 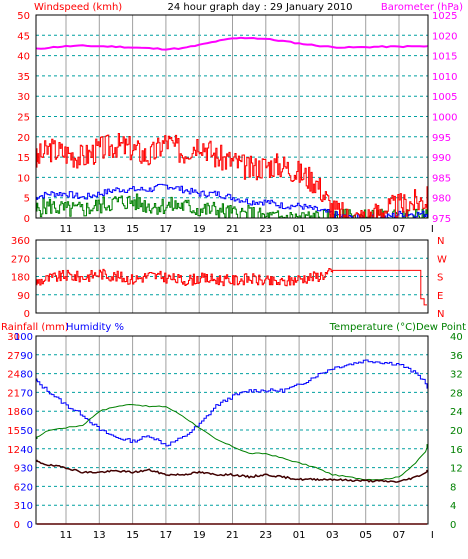 What do you see at coordinates (265, 229) in the screenshot?
I see `x-tick-label: 23` at bounding box center [265, 229].